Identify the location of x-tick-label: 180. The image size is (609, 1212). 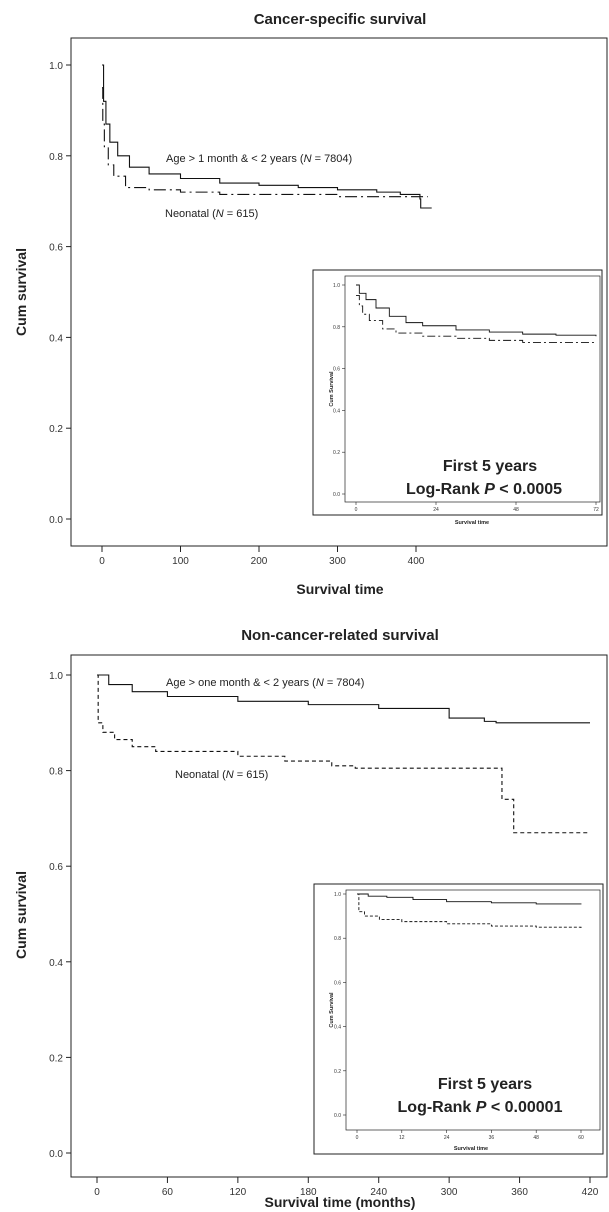
(308, 1192).